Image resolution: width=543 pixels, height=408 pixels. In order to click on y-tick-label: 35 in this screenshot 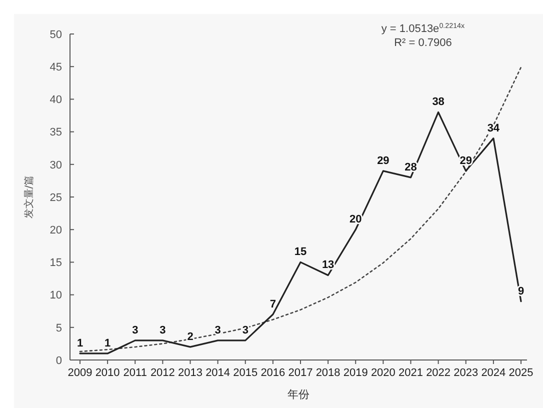, I will do `click(56, 132)`.